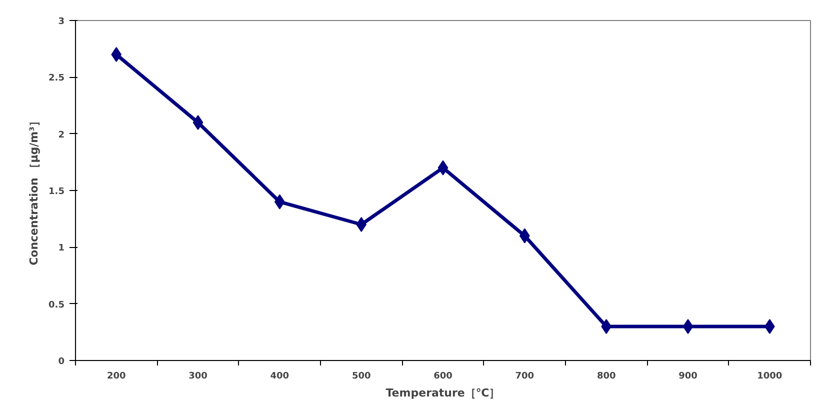 The height and width of the screenshot is (407, 824). What do you see at coordinates (56, 192) in the screenshot?
I see `y-tick-label: 1.5` at bounding box center [56, 192].